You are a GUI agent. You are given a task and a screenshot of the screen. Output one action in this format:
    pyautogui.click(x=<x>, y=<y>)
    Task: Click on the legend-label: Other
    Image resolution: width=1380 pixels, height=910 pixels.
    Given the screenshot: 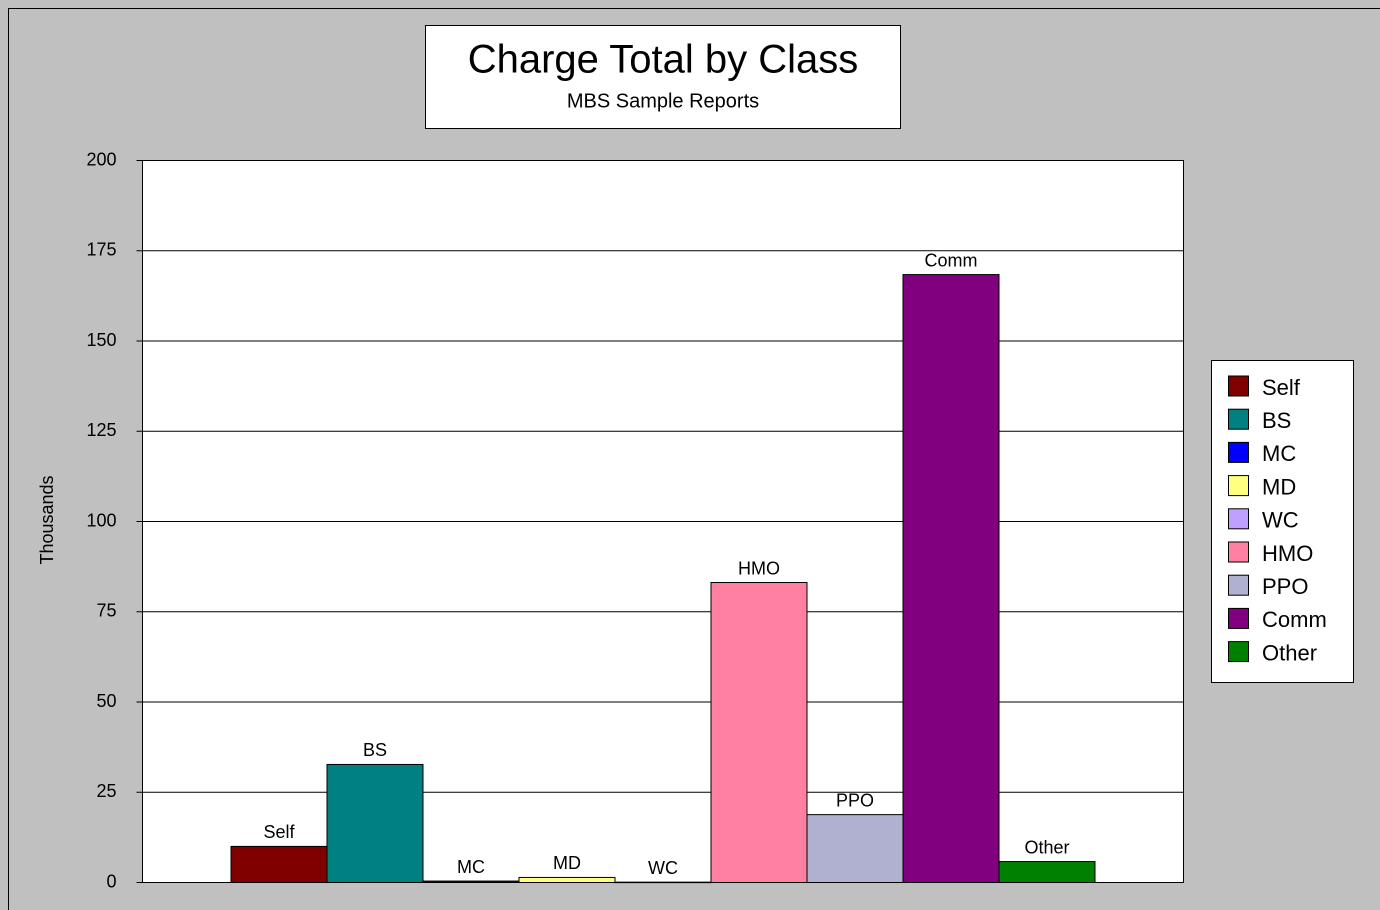 What is the action you would take?
    pyautogui.click(x=1289, y=652)
    